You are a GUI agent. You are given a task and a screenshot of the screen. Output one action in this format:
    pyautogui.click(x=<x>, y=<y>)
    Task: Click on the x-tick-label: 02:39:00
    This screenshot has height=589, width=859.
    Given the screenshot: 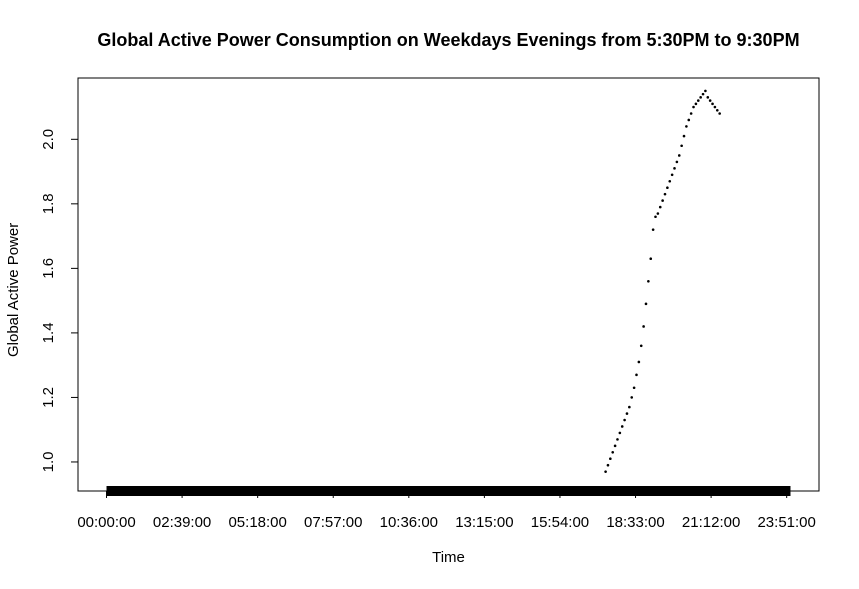 What is the action you would take?
    pyautogui.click(x=182, y=522)
    